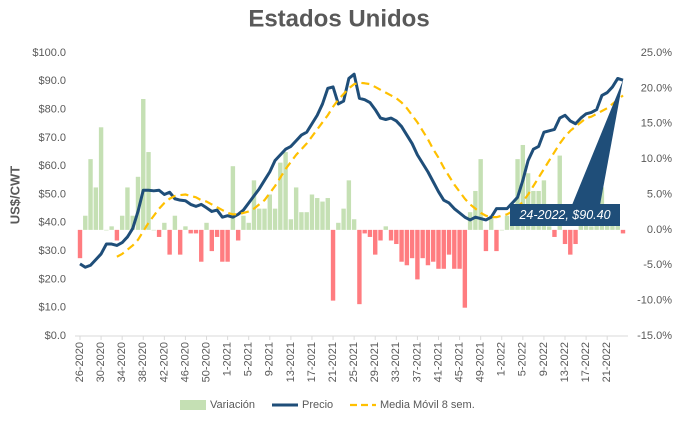 The height and width of the screenshot is (422, 678). Describe the element at coordinates (502, 359) in the screenshot. I see `x-tick-label: 1-2022` at that location.